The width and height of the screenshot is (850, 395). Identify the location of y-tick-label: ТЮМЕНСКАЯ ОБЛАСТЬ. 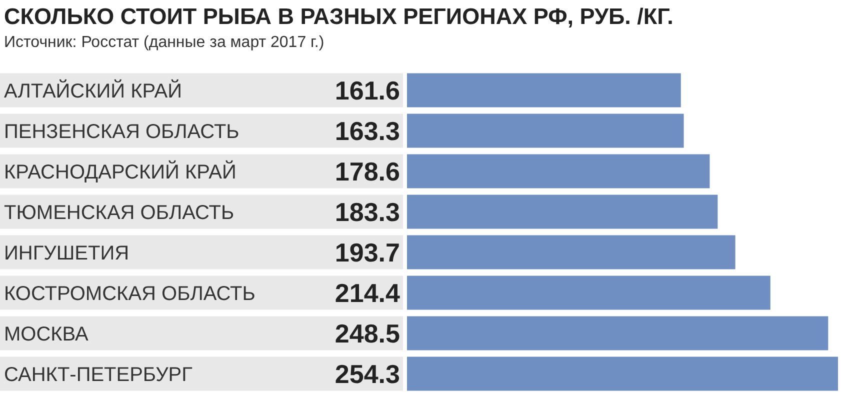
(119, 213).